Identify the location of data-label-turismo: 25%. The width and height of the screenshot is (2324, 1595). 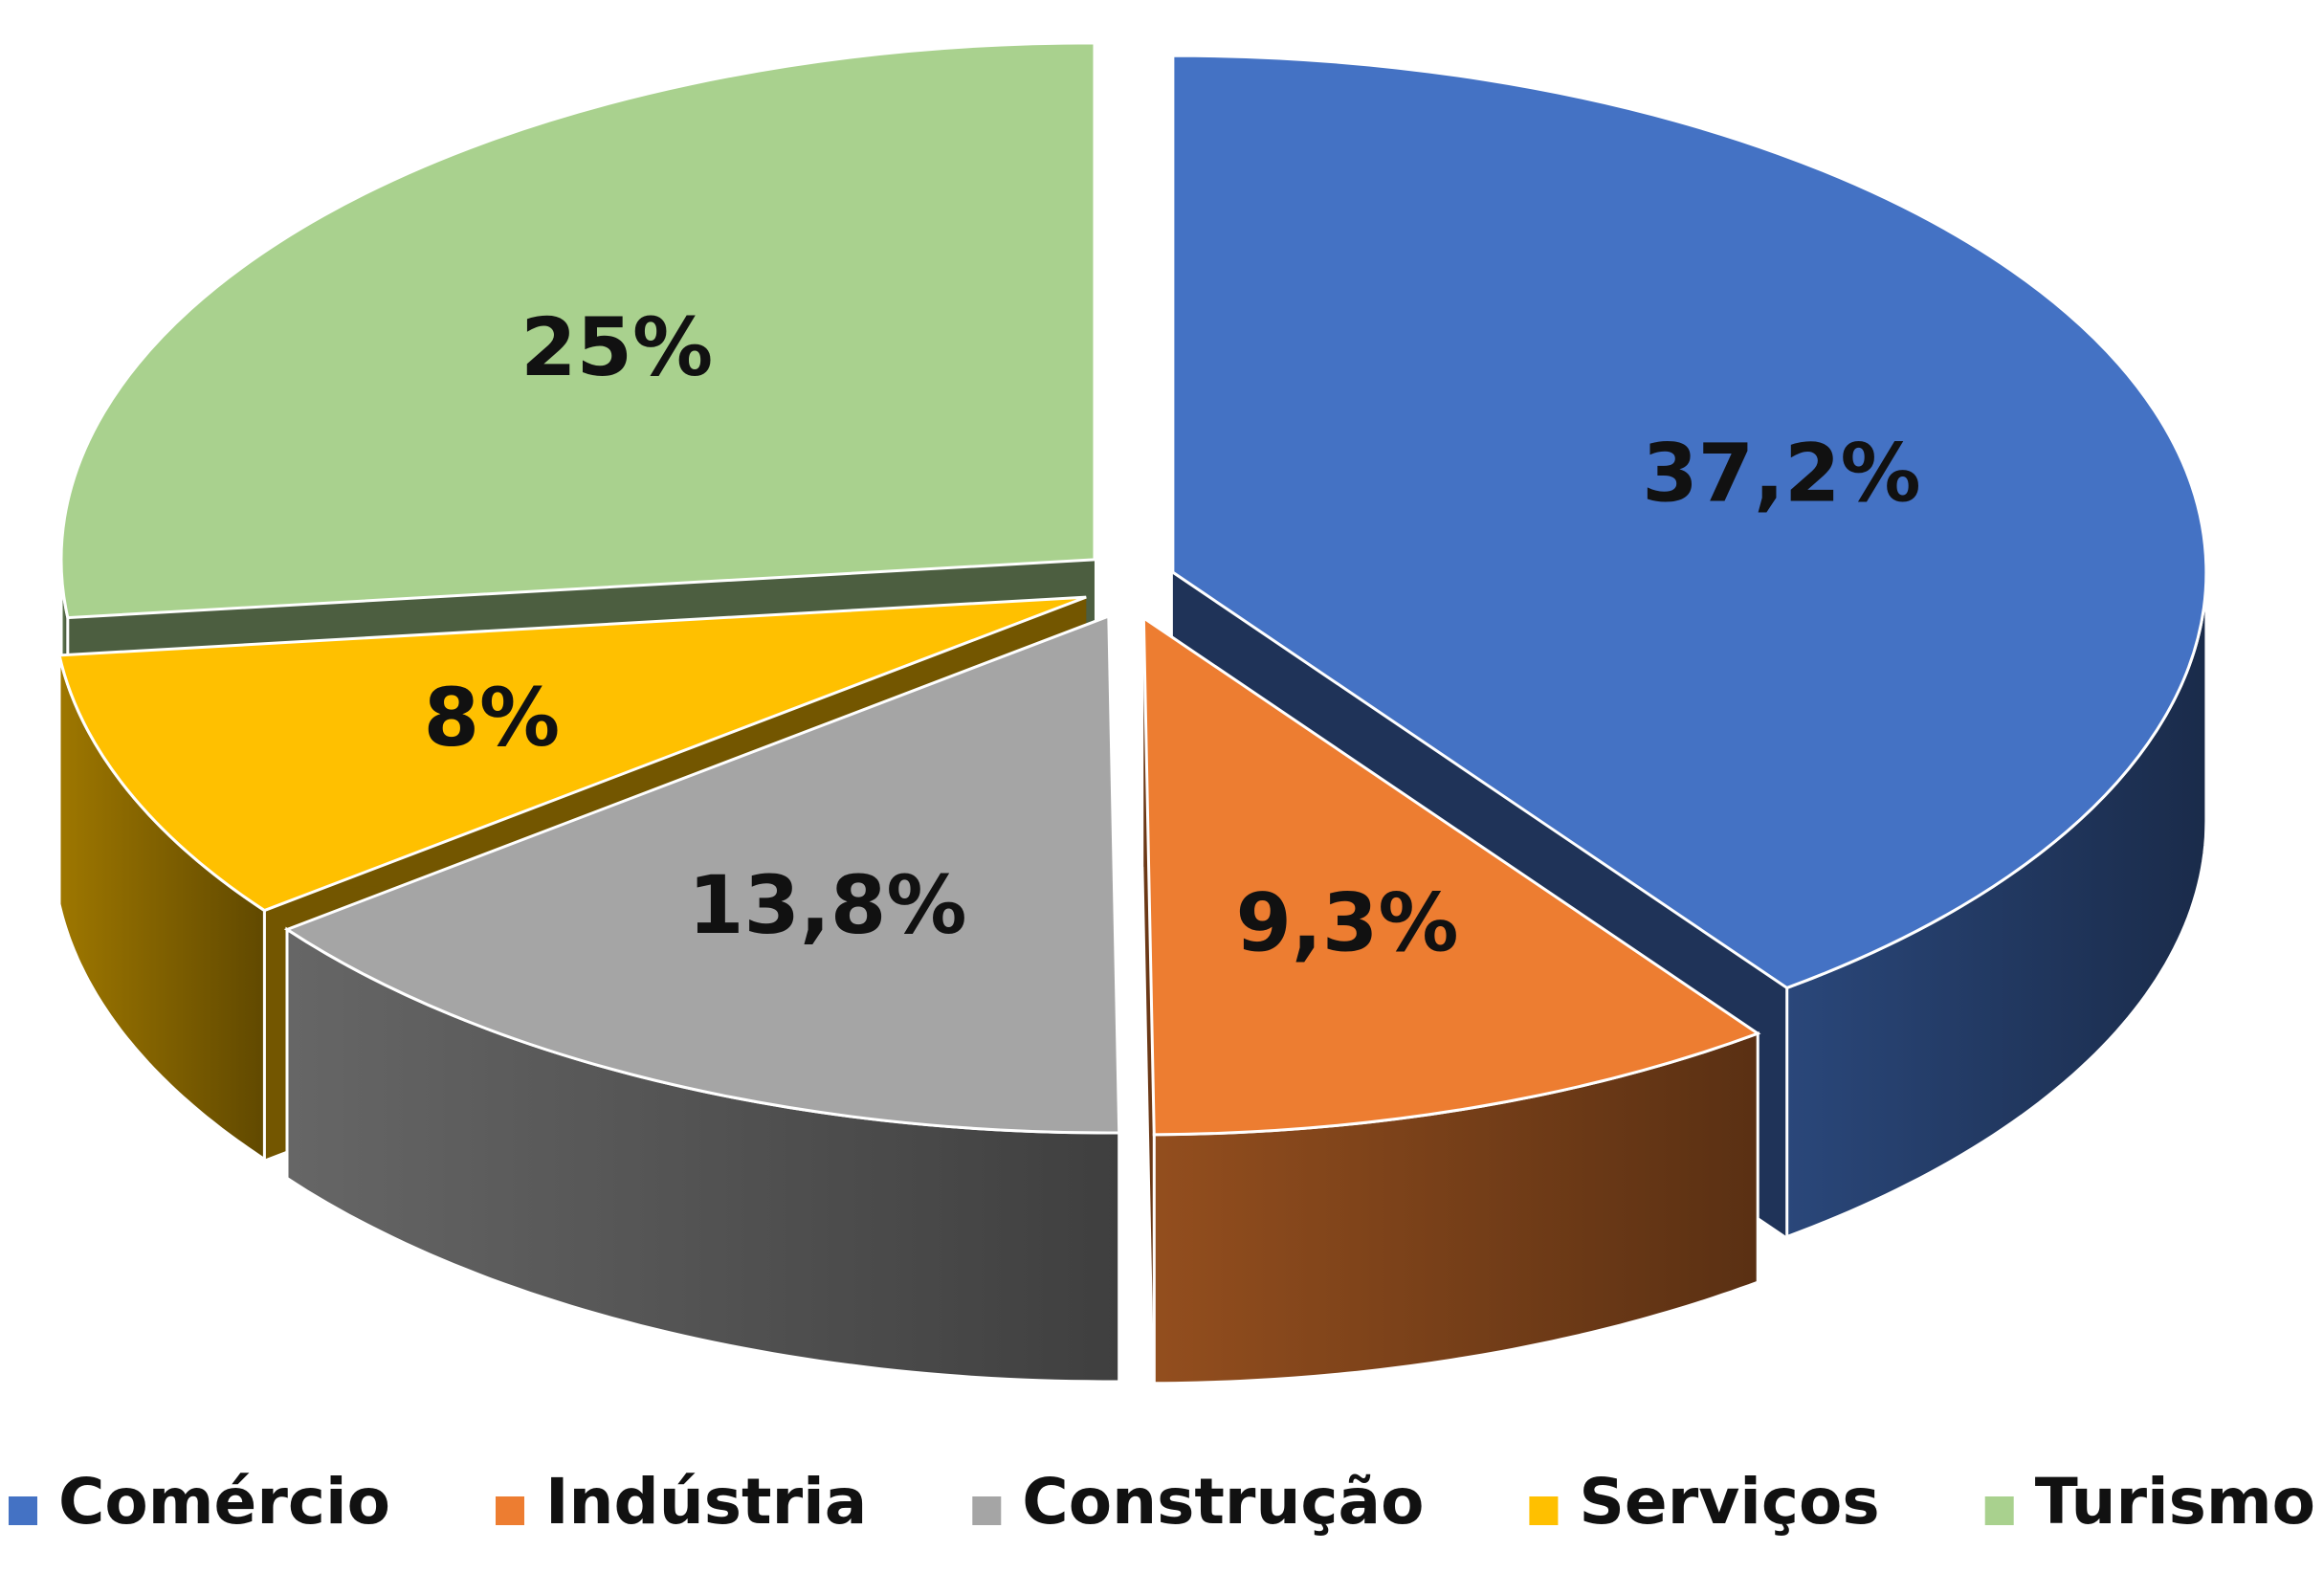
(616, 347).